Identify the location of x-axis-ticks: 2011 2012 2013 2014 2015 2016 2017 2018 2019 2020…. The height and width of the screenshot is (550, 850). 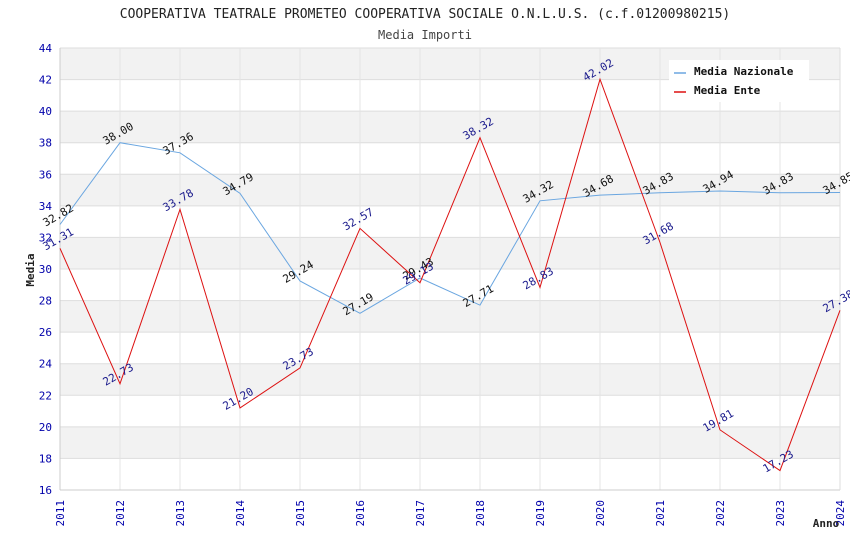
(450, 513).